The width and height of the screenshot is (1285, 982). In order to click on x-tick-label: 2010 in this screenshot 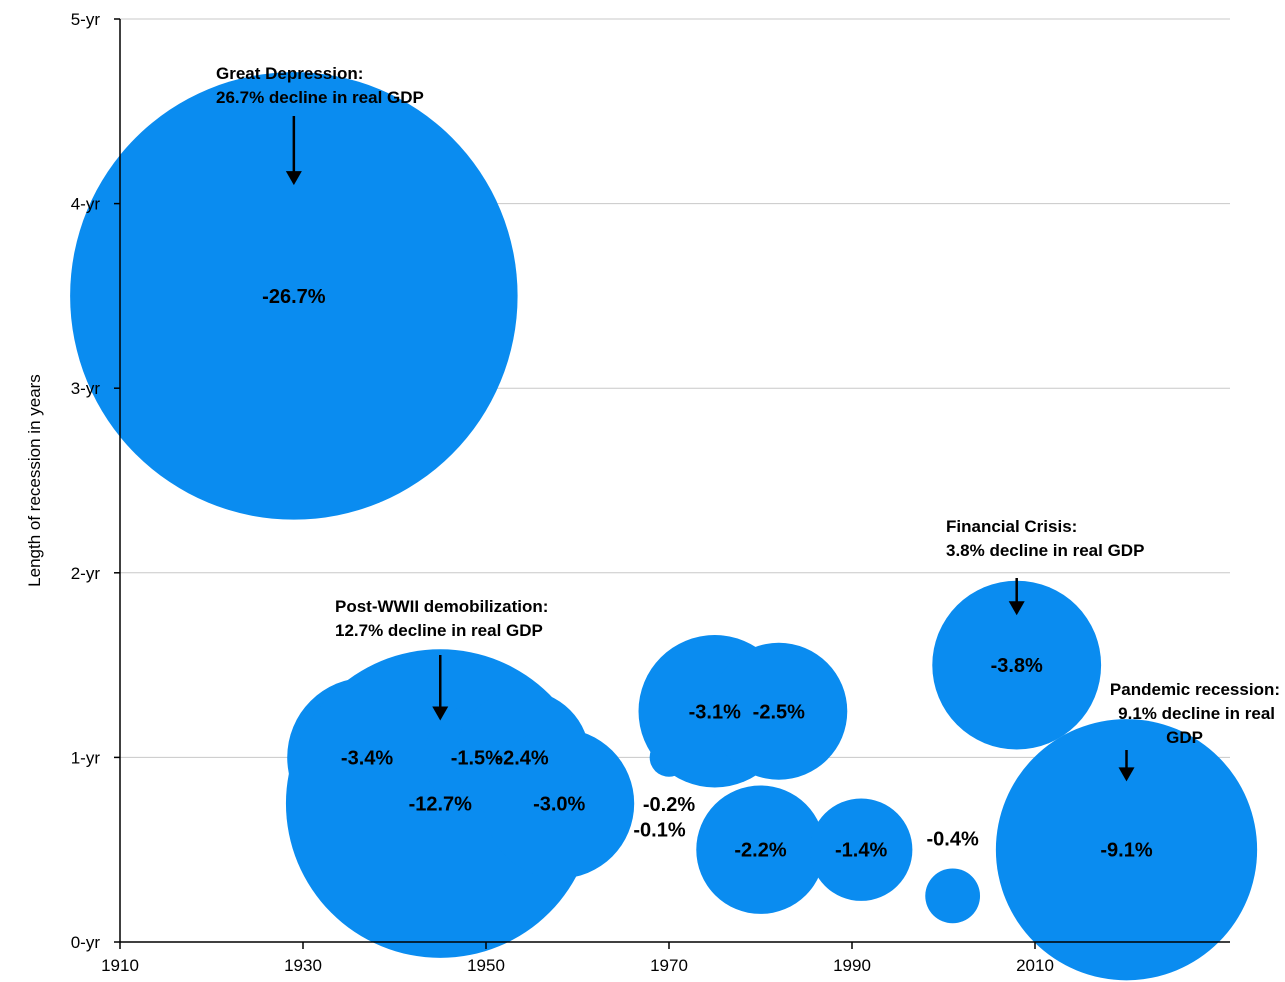, I will do `click(1035, 965)`.